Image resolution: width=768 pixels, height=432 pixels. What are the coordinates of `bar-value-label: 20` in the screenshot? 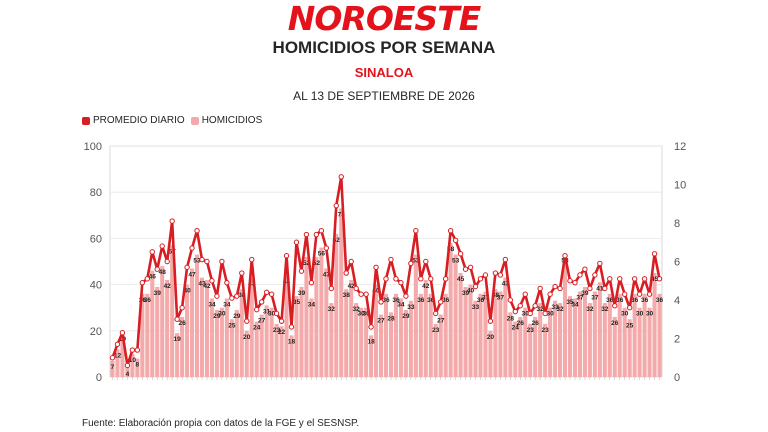 It's located at (247, 337).